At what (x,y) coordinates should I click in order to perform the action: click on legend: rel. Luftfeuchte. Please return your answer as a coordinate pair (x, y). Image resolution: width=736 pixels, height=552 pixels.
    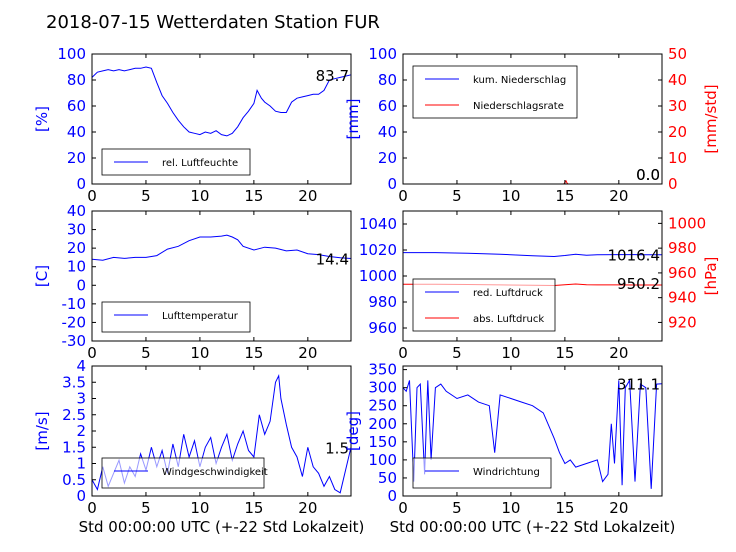
    Looking at the image, I should click on (176, 162).